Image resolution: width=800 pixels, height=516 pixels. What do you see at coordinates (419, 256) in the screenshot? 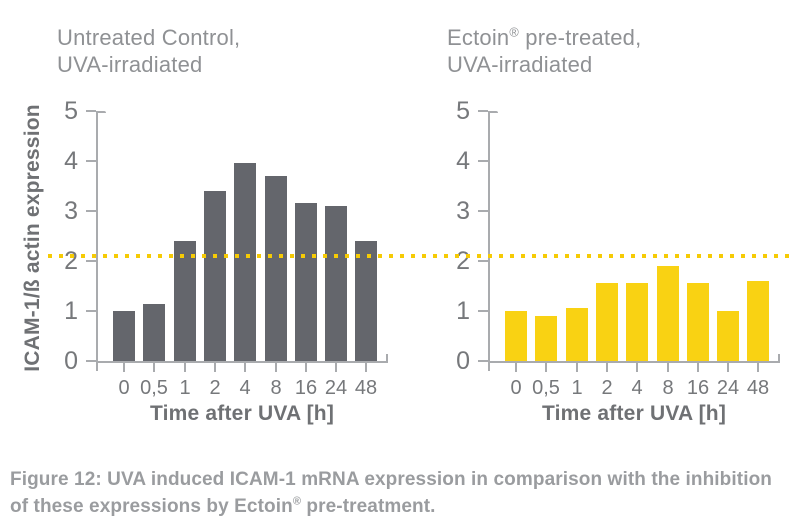
I see `threshold-reference-line` at bounding box center [419, 256].